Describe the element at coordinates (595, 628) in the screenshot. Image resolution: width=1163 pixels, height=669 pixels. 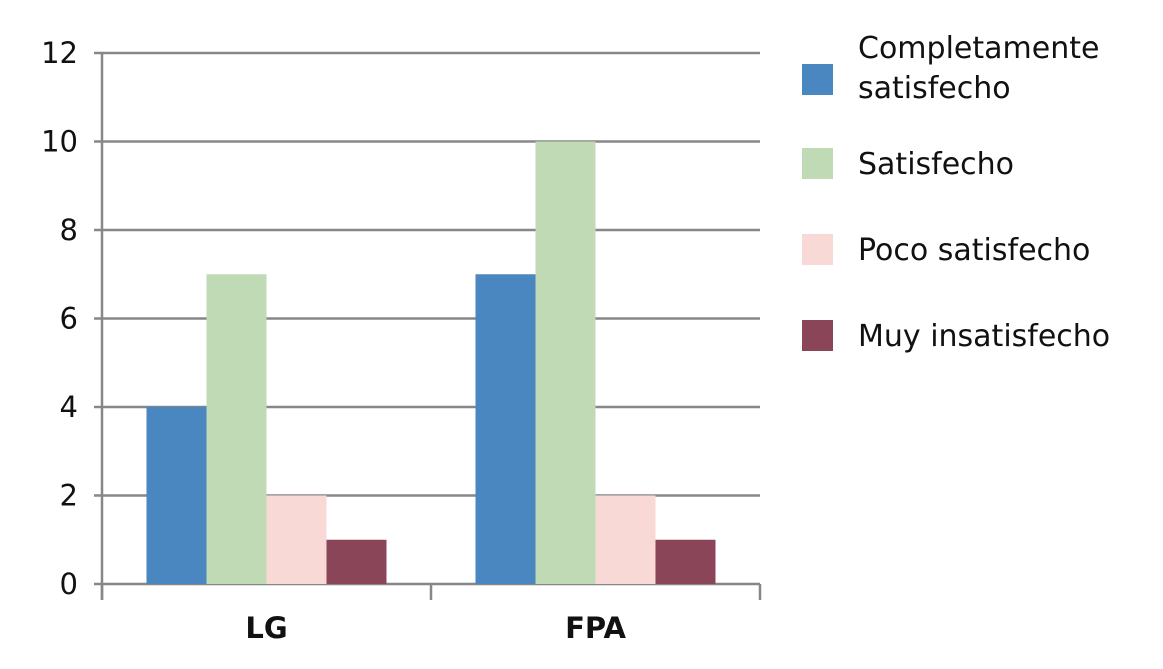
I see `x-tick-label: FPA` at that location.